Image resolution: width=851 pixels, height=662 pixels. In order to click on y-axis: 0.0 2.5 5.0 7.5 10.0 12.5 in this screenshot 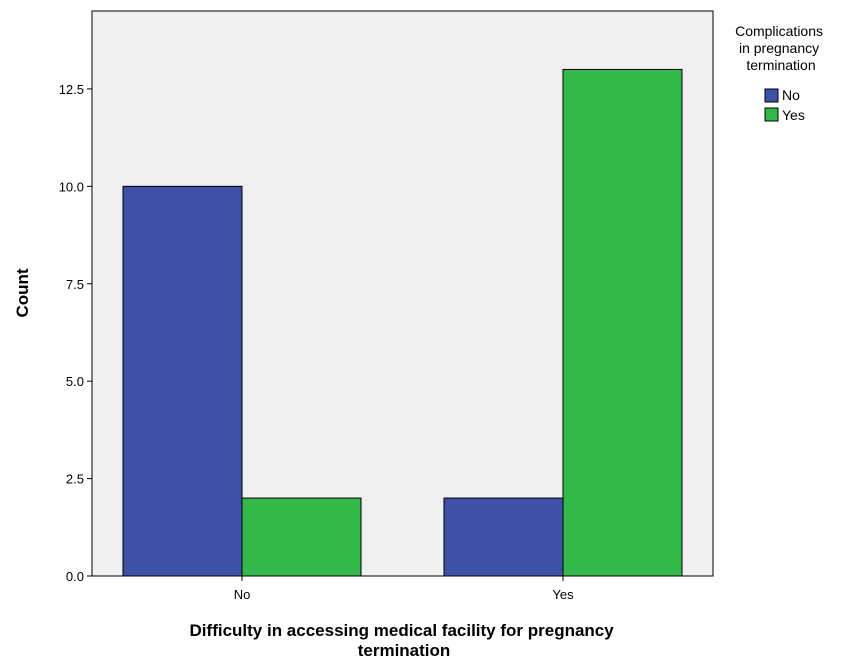, I will do `click(75, 333)`.